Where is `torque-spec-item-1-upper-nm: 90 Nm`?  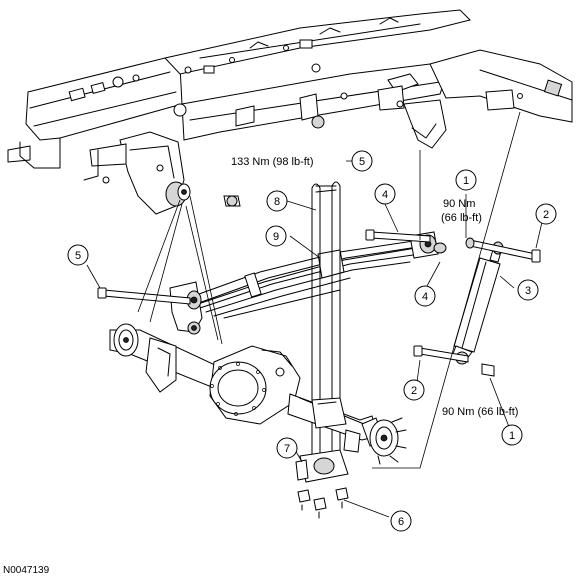 torque-spec-item-1-upper-nm: 90 Nm is located at coordinates (459, 204).